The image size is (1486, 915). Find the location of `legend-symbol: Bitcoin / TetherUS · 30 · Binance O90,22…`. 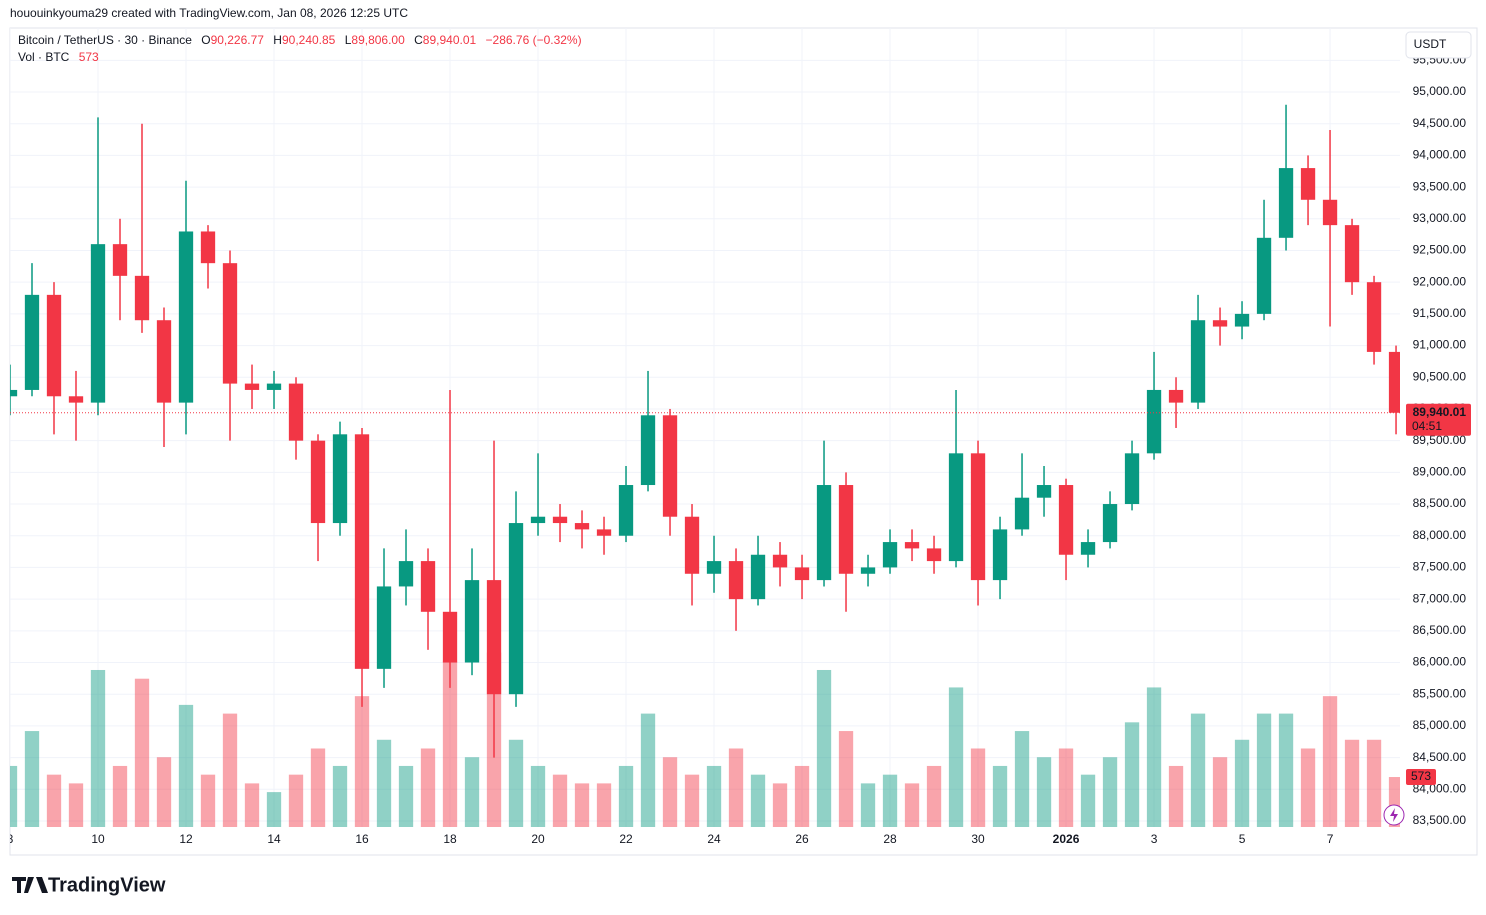

legend-symbol: Bitcoin / TetherUS · 30 · Binance O90,22… is located at coordinates (300, 40).